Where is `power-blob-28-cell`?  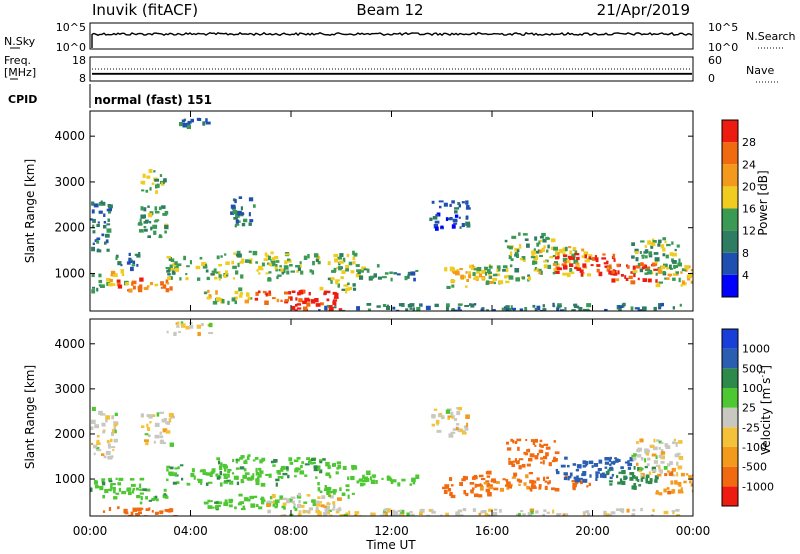 power-blob-28-cell is located at coordinates (637, 308).